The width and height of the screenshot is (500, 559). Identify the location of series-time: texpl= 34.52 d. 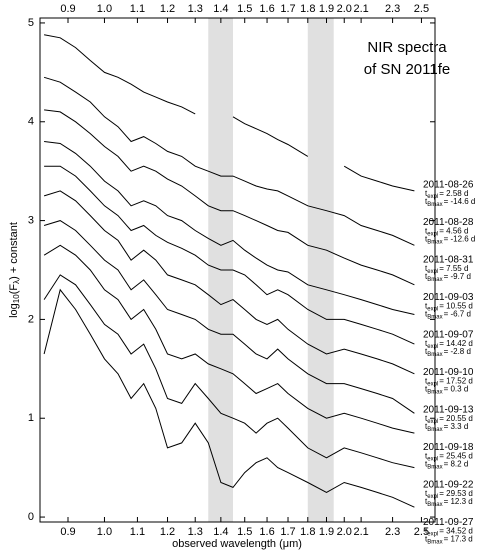
(449, 532).